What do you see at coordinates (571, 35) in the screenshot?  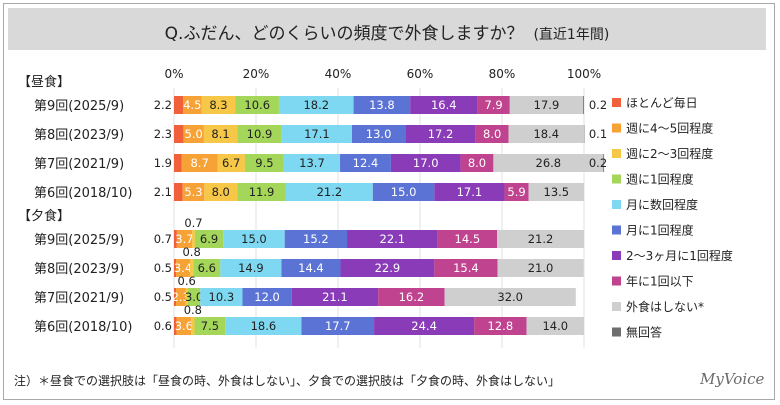 I see `title-sub: (直近1年間)` at bounding box center [571, 35].